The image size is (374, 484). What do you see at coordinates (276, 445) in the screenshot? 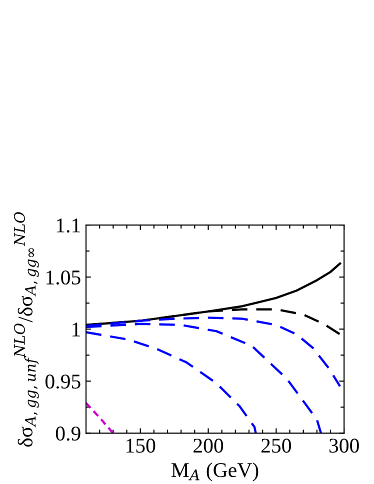
I see `x-tick-label: 250` at bounding box center [276, 445].